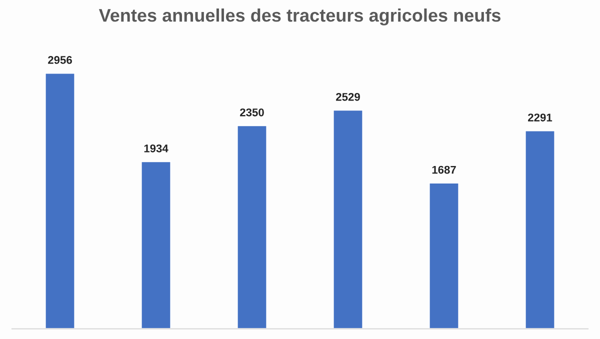 The width and height of the screenshot is (600, 339). I want to click on data-label: 1934, so click(156, 148).